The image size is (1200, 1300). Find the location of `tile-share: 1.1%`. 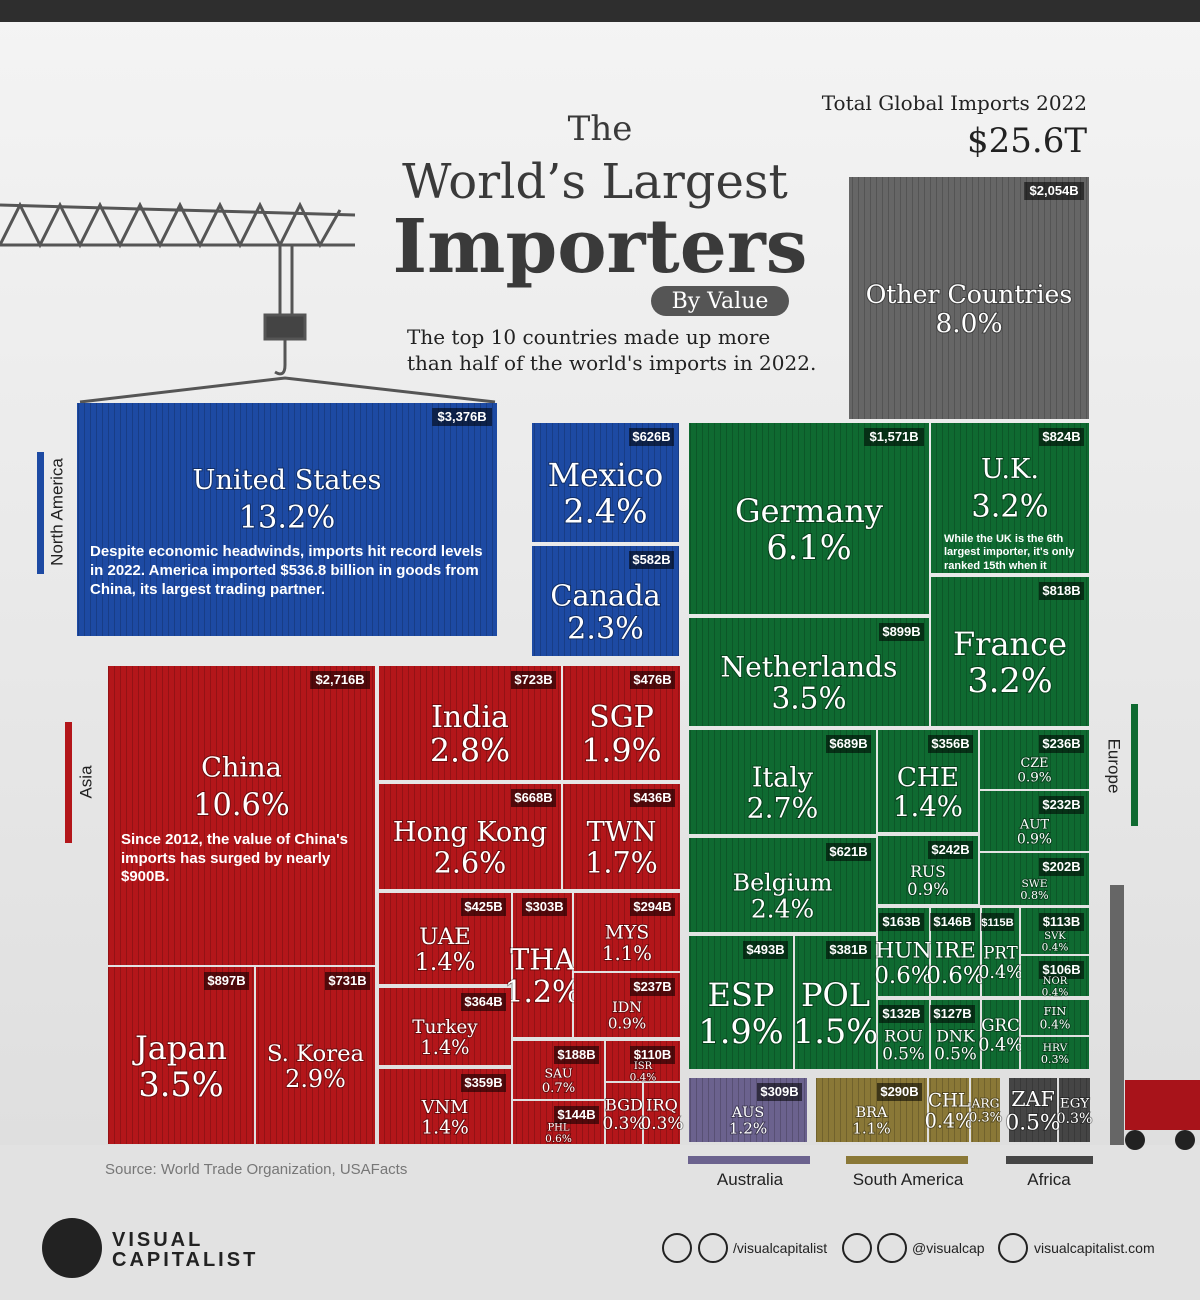

tile-share: 1.1% is located at coordinates (871, 1129).